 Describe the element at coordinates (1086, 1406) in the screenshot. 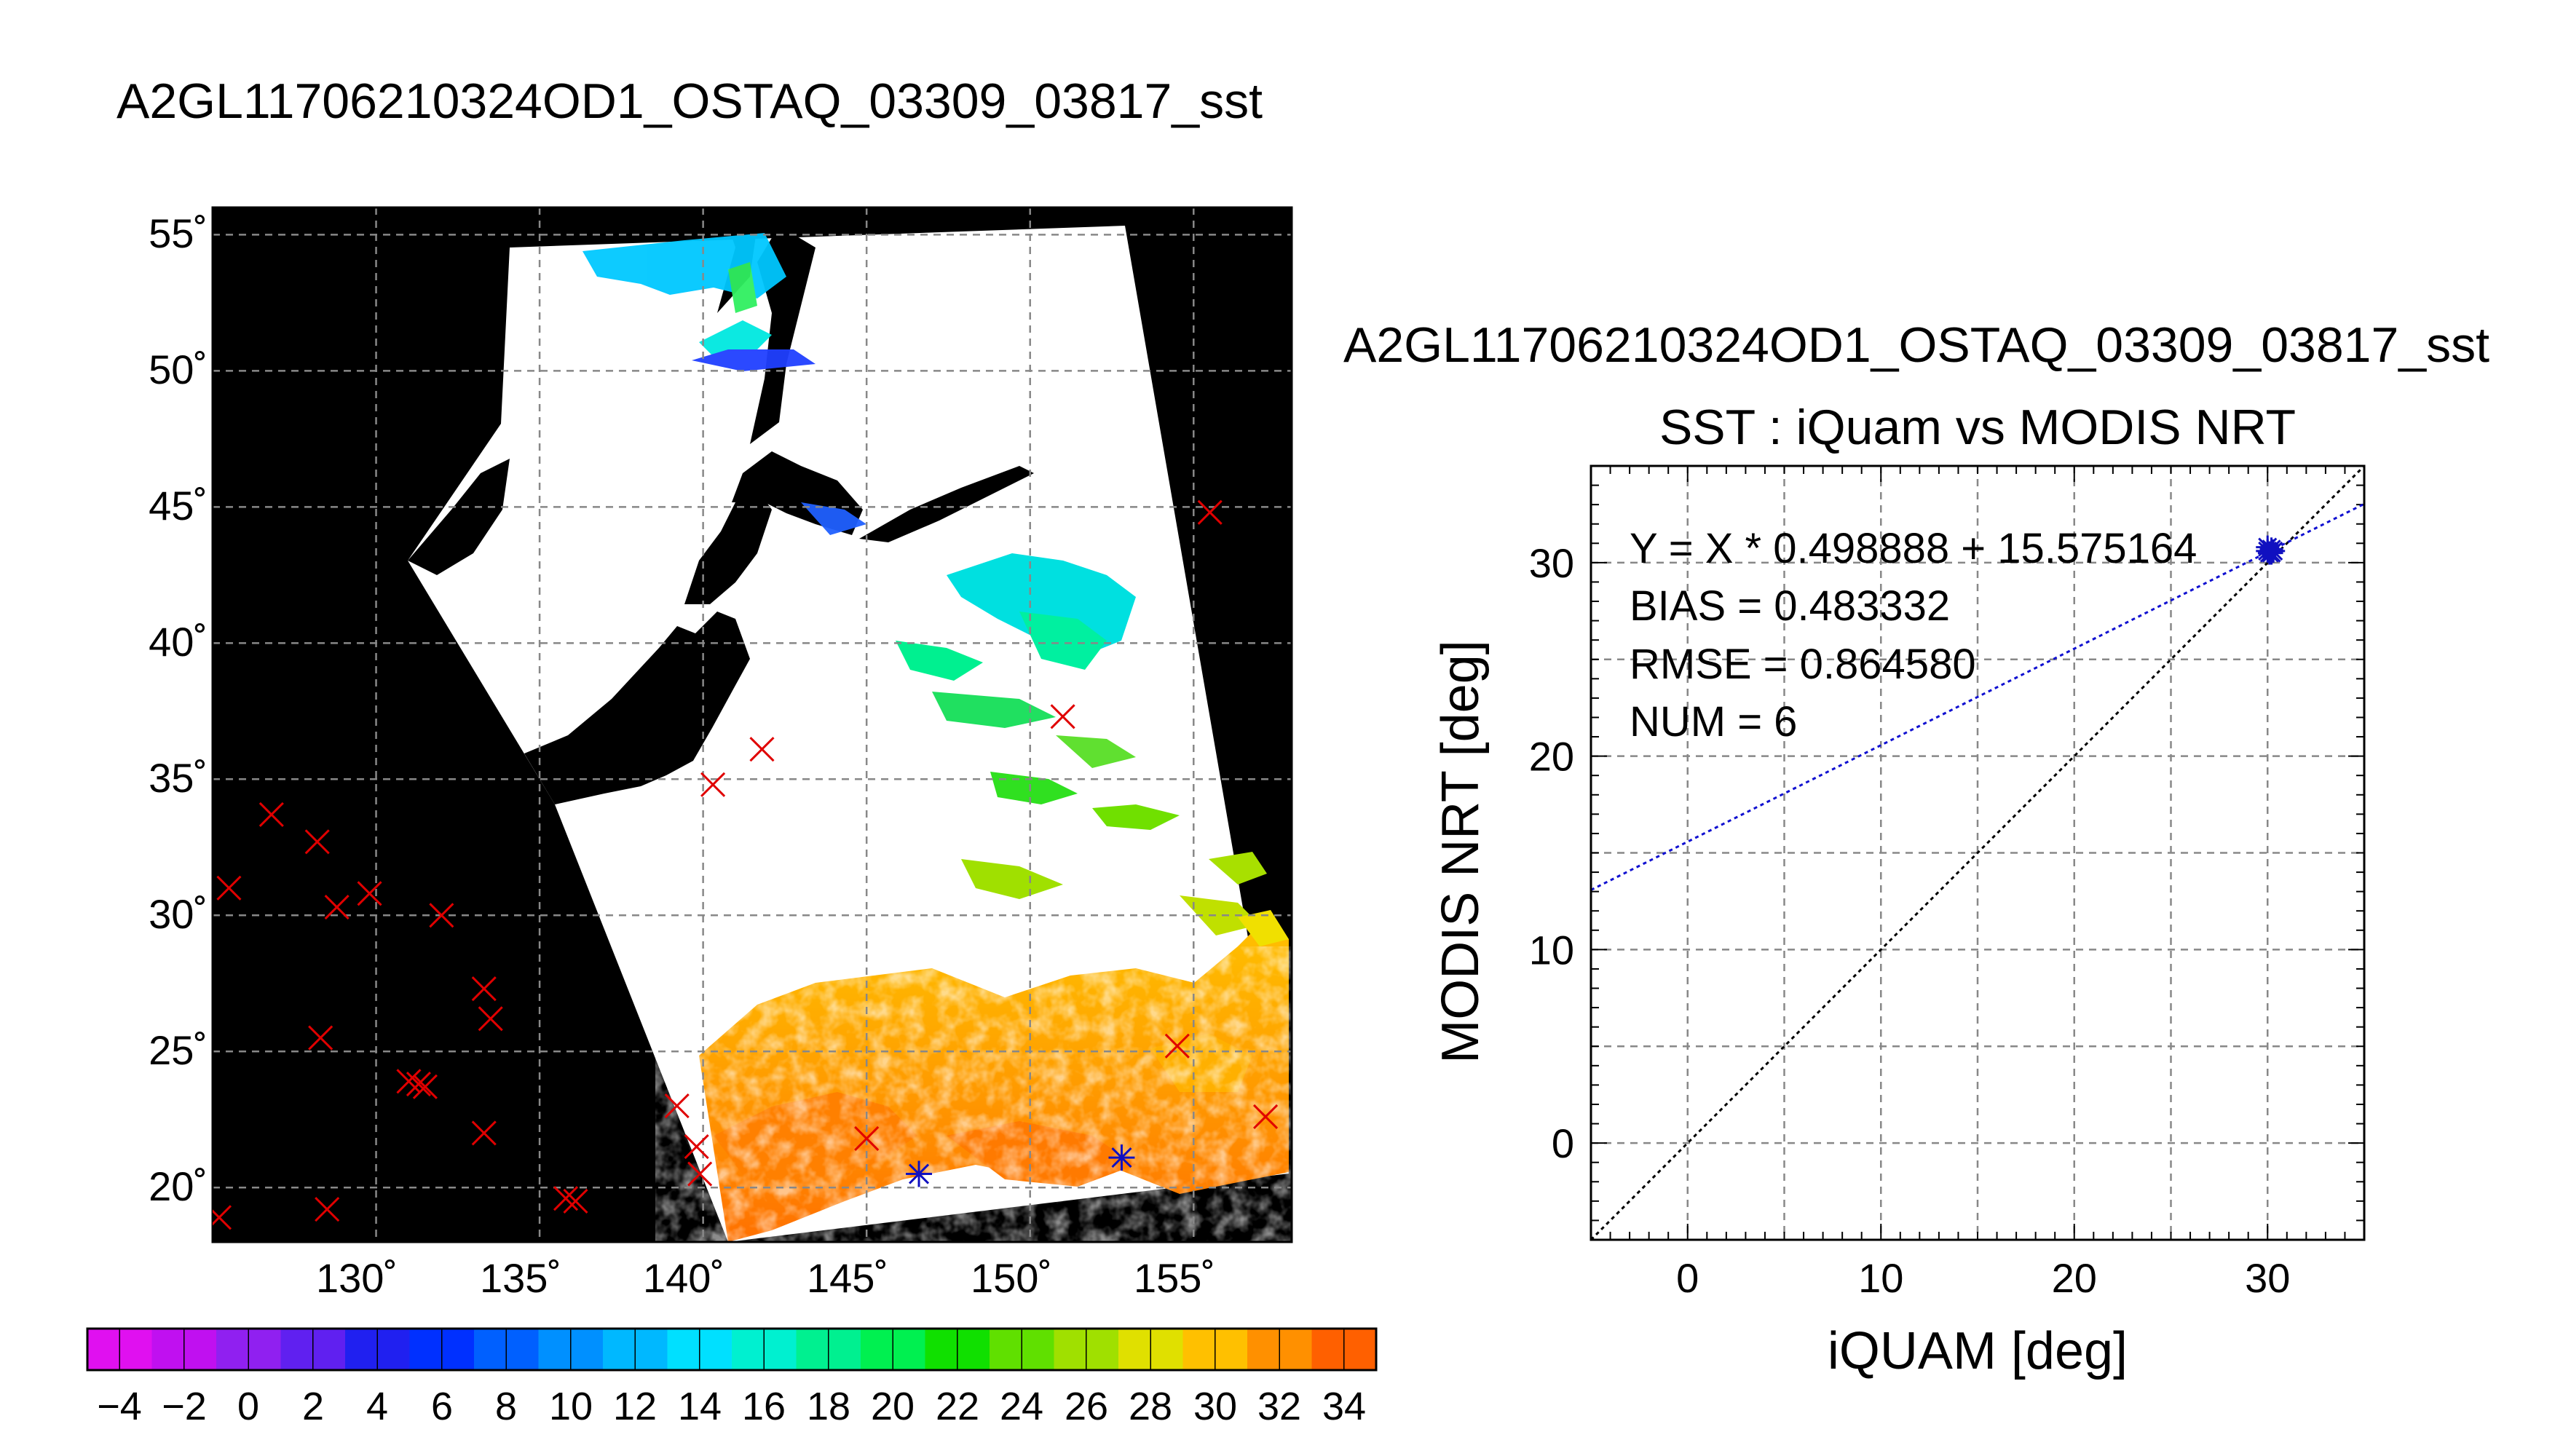

I see `colorbar-label: 26` at that location.